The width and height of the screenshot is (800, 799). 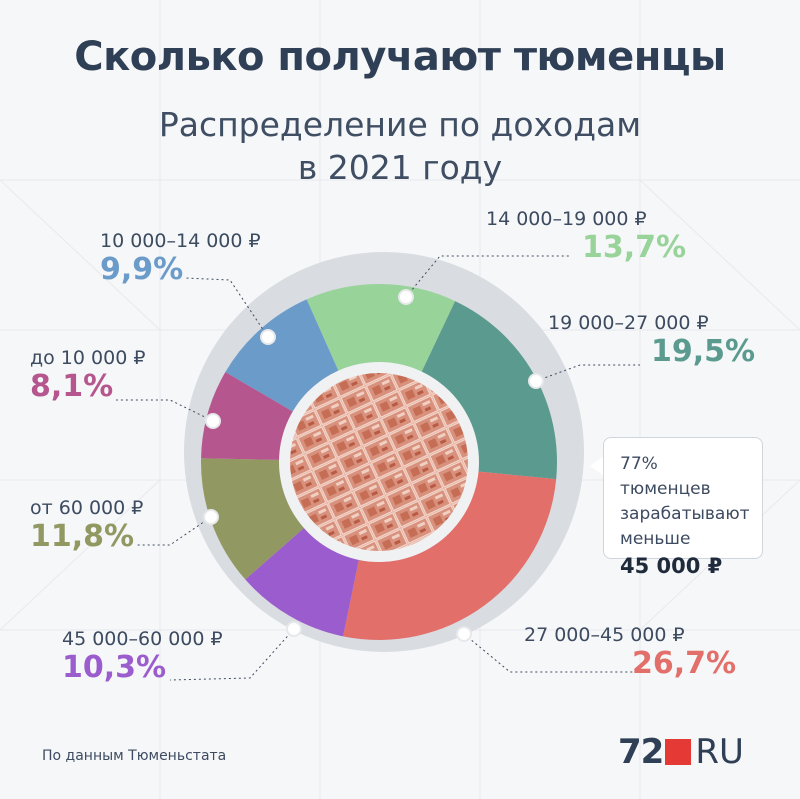 I want to click on slice-label-7: 10 000–14 000 ₽9,9%, so click(x=180, y=259).